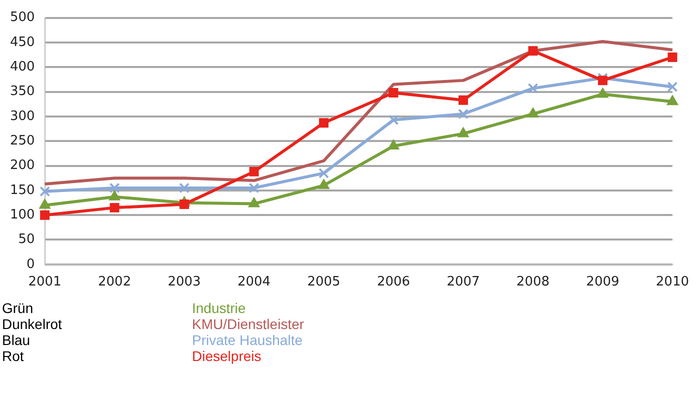  I want to click on y-tick-label: 450, so click(22, 42).